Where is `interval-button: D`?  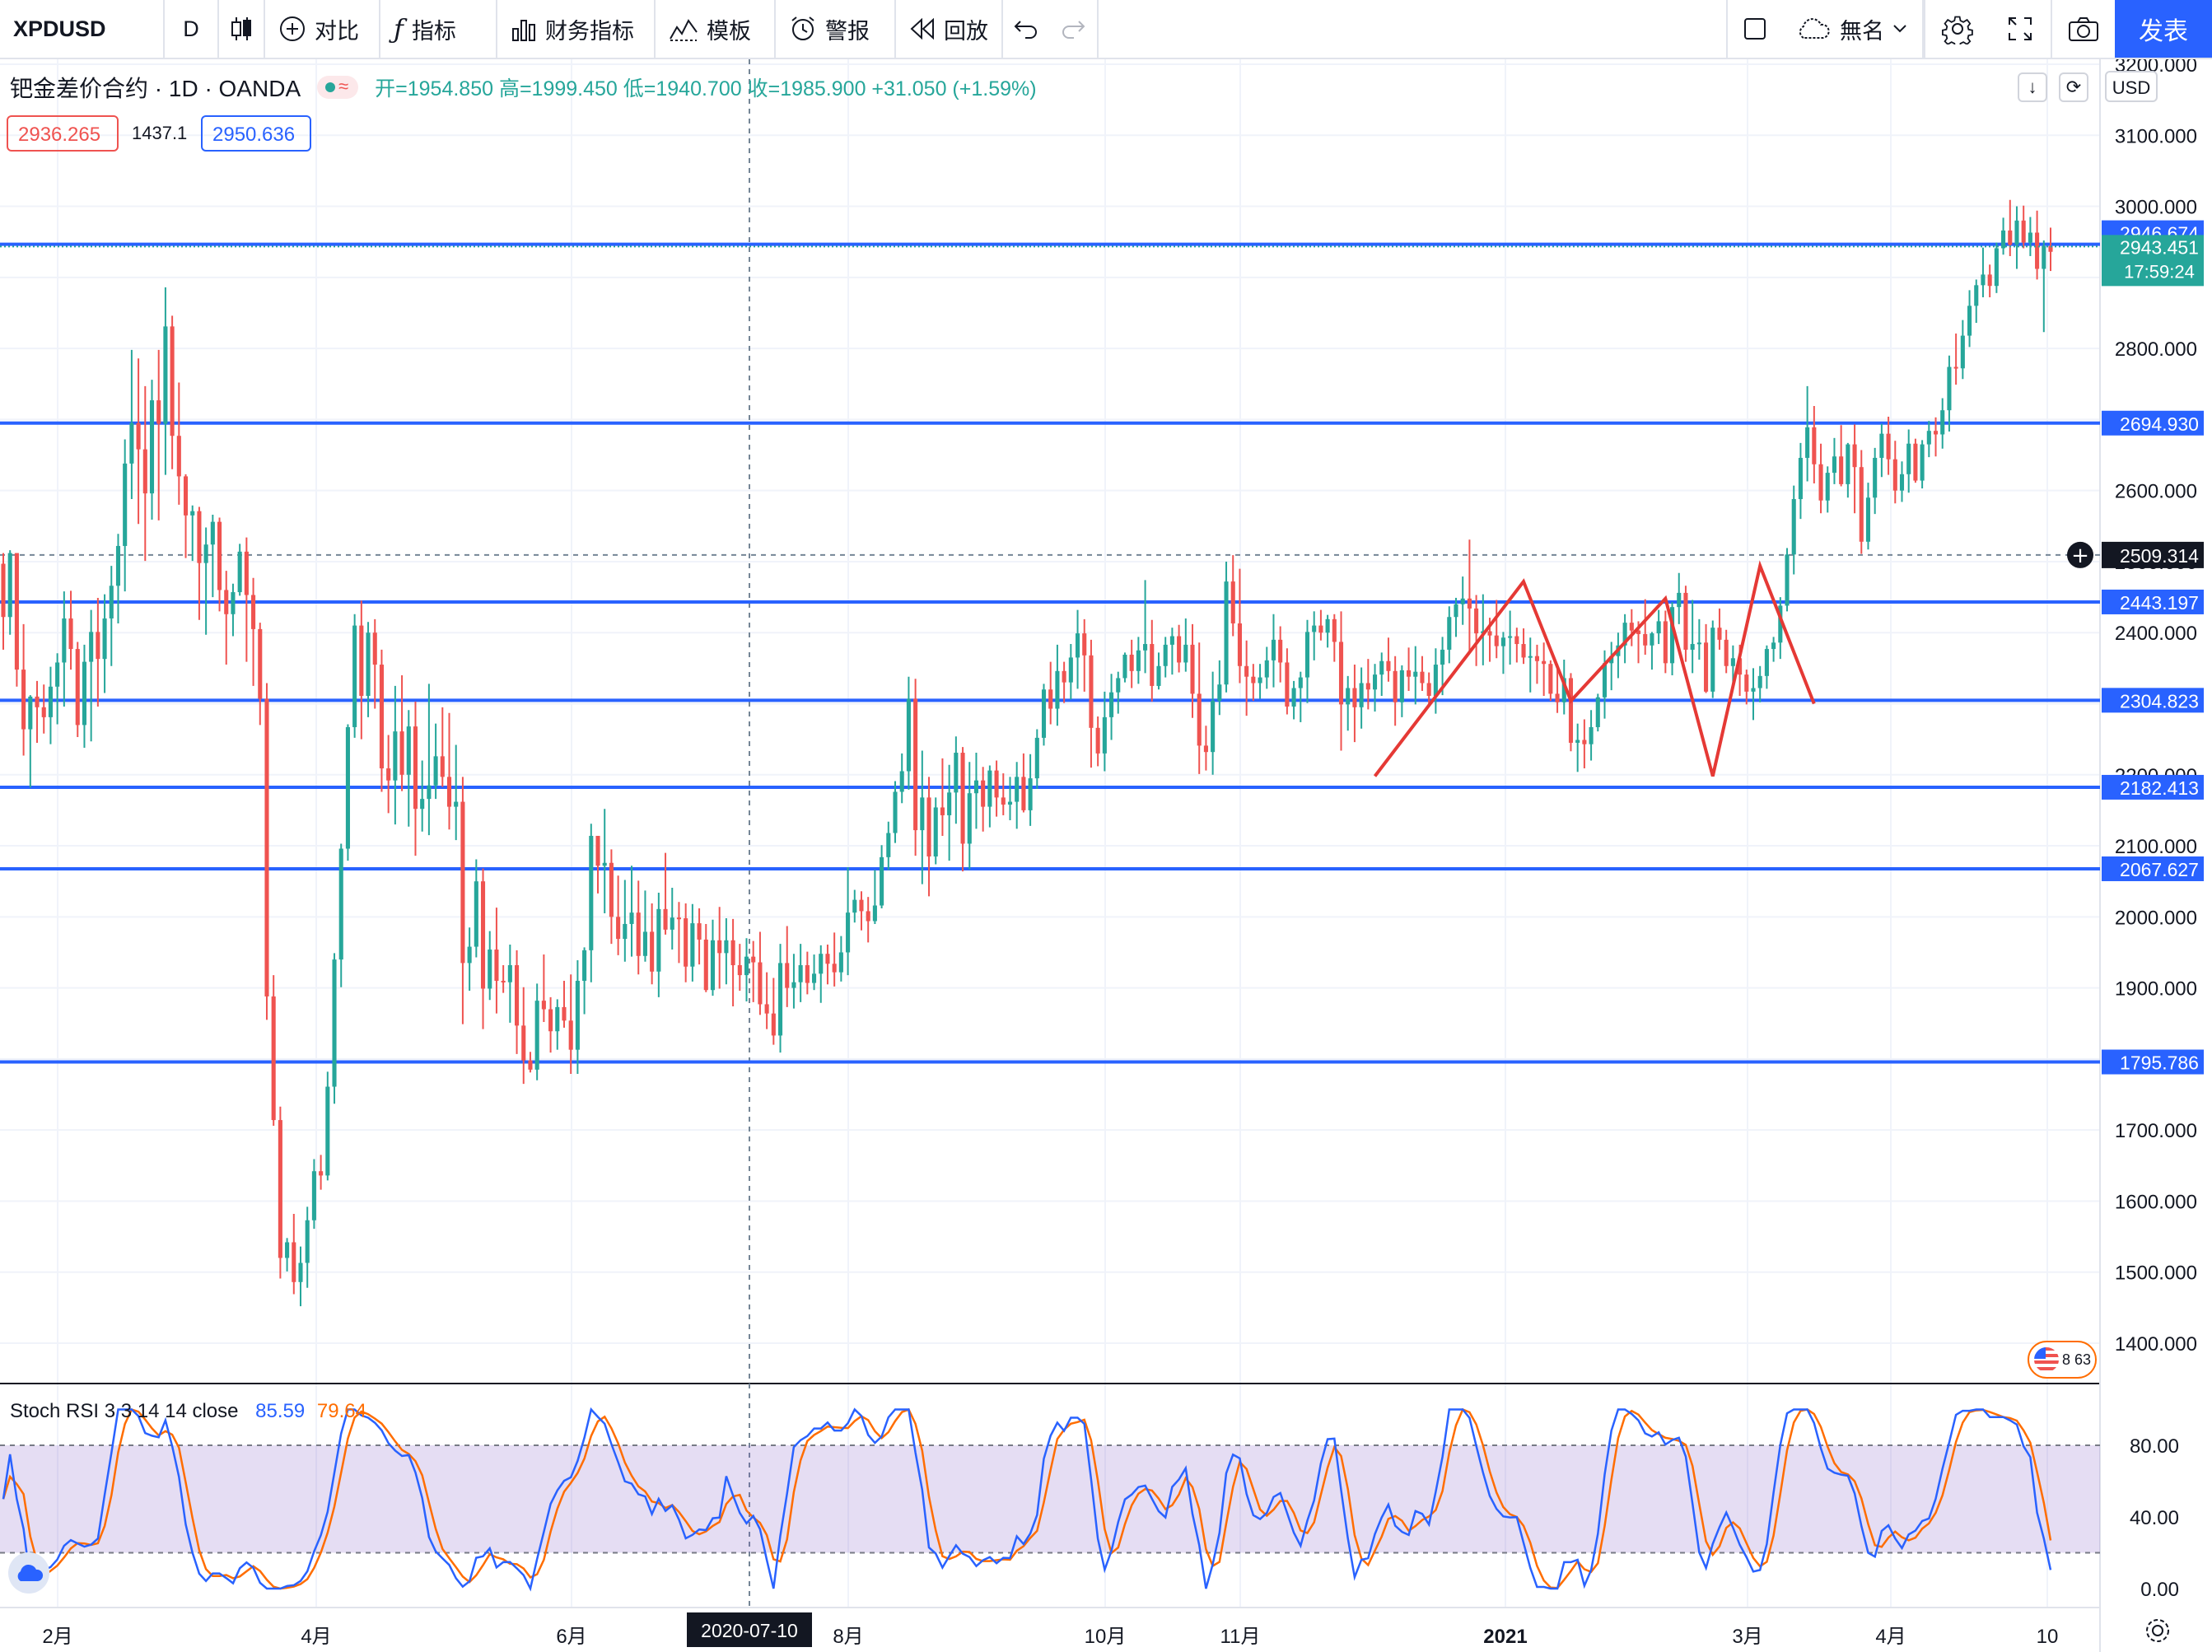
interval-button: D is located at coordinates (192, 29).